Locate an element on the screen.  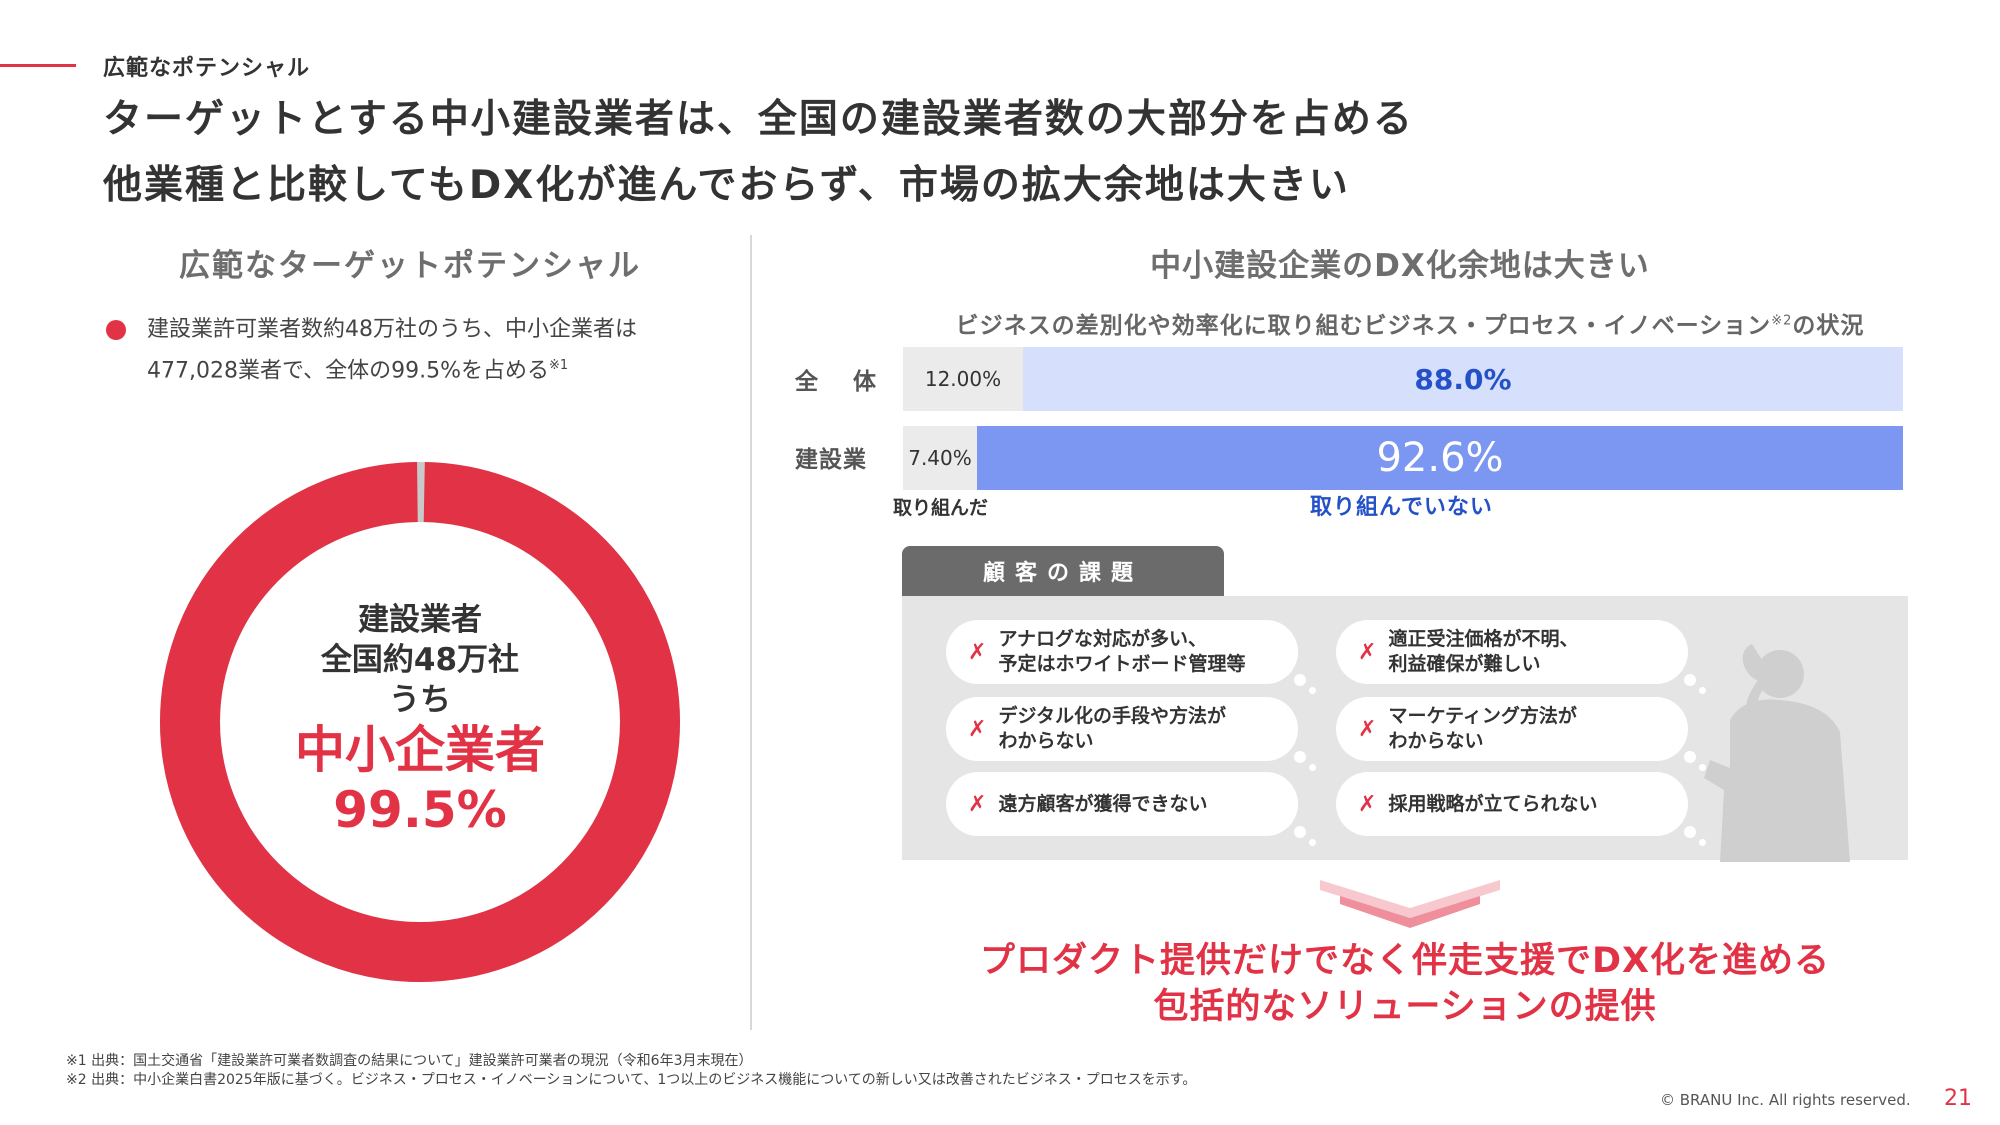
issue-bubble: ✗ 採用戦略が立てられない is located at coordinates (1521, 809).